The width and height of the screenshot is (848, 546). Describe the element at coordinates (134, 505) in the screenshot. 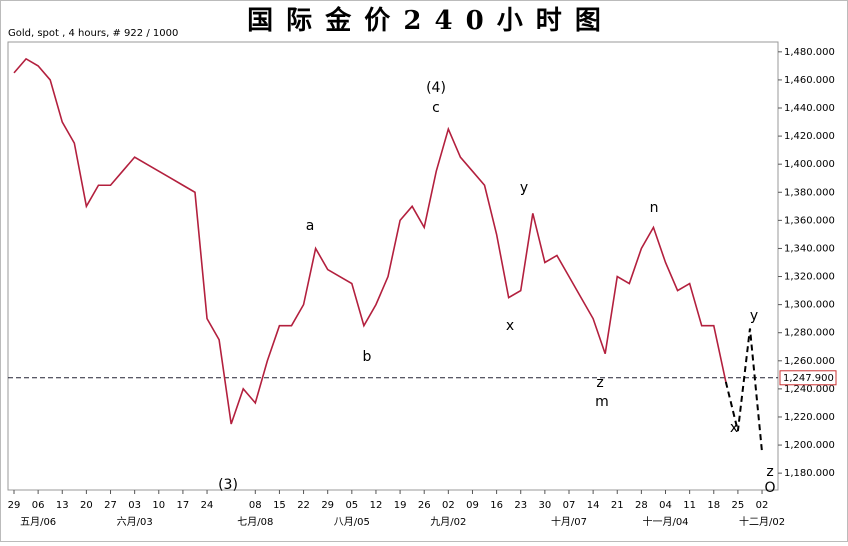

I see `x-tick-label: 03` at that location.